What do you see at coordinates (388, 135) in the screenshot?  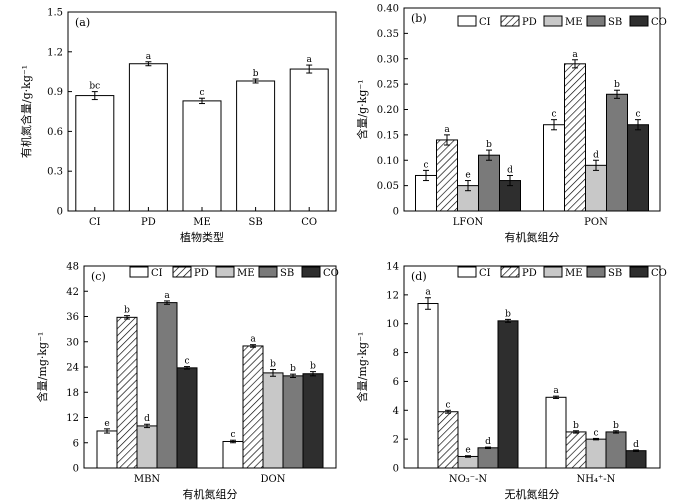 I see `y-tick-label: 0.15` at bounding box center [388, 135].